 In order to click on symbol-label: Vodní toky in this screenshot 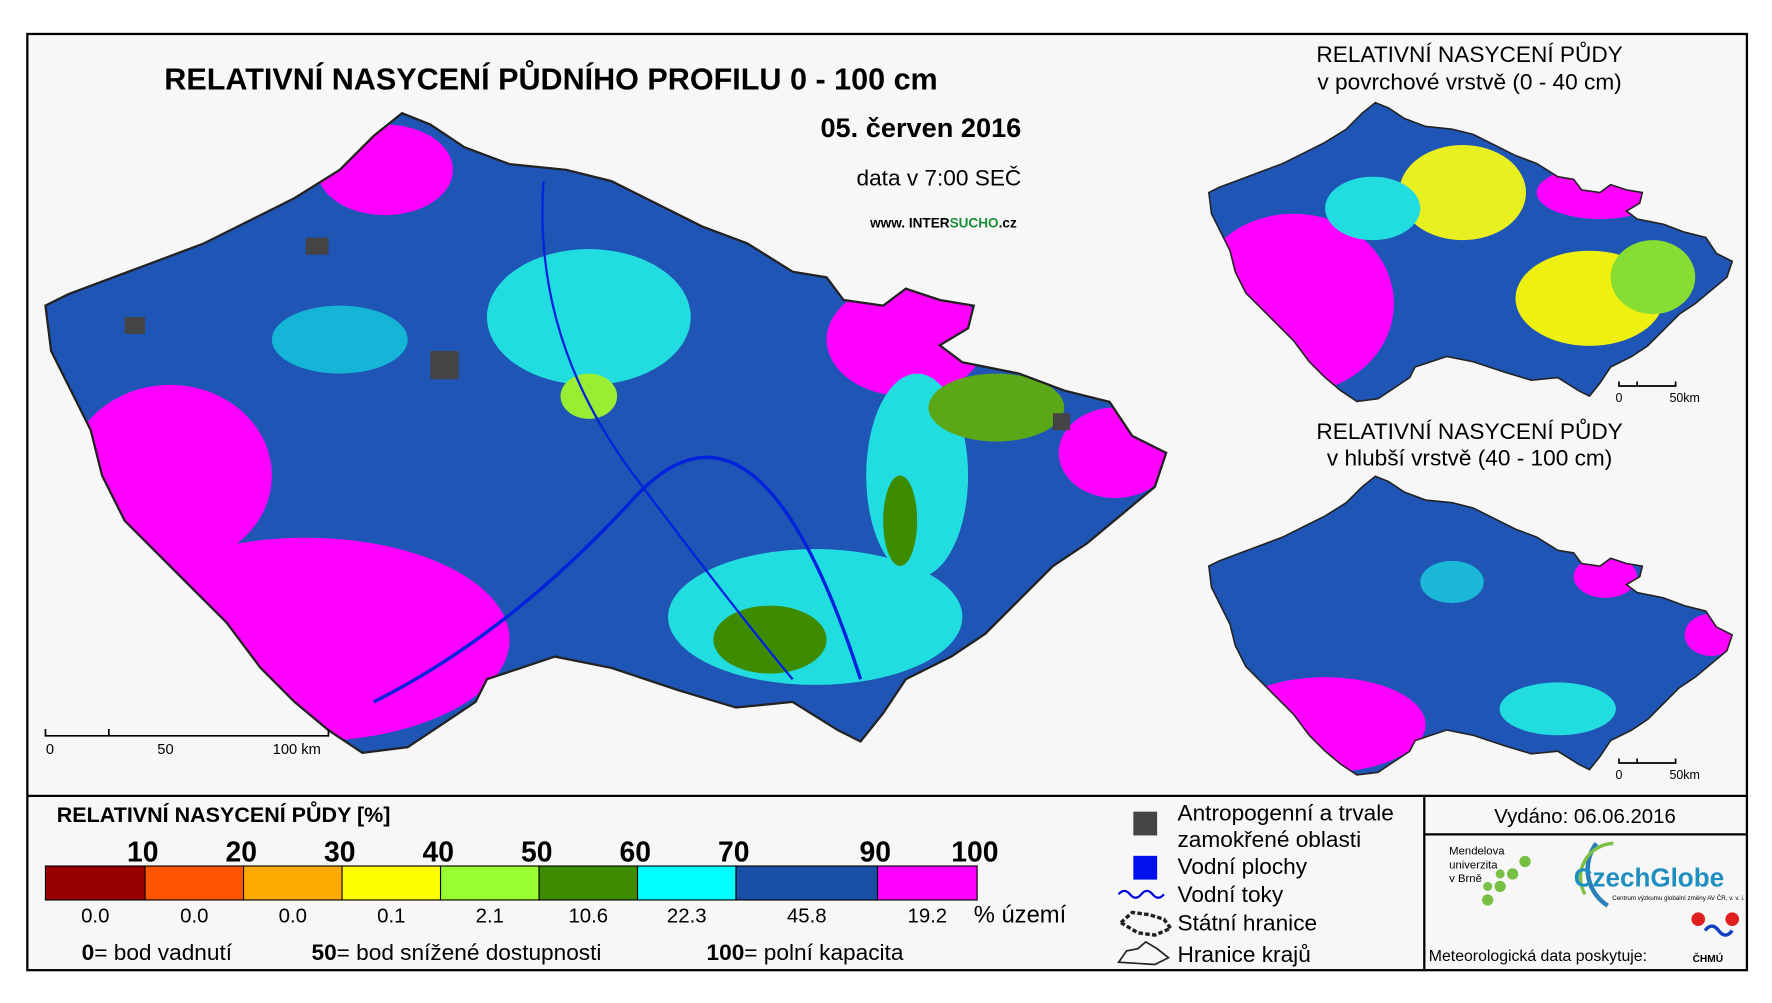, I will do `click(1231, 894)`.